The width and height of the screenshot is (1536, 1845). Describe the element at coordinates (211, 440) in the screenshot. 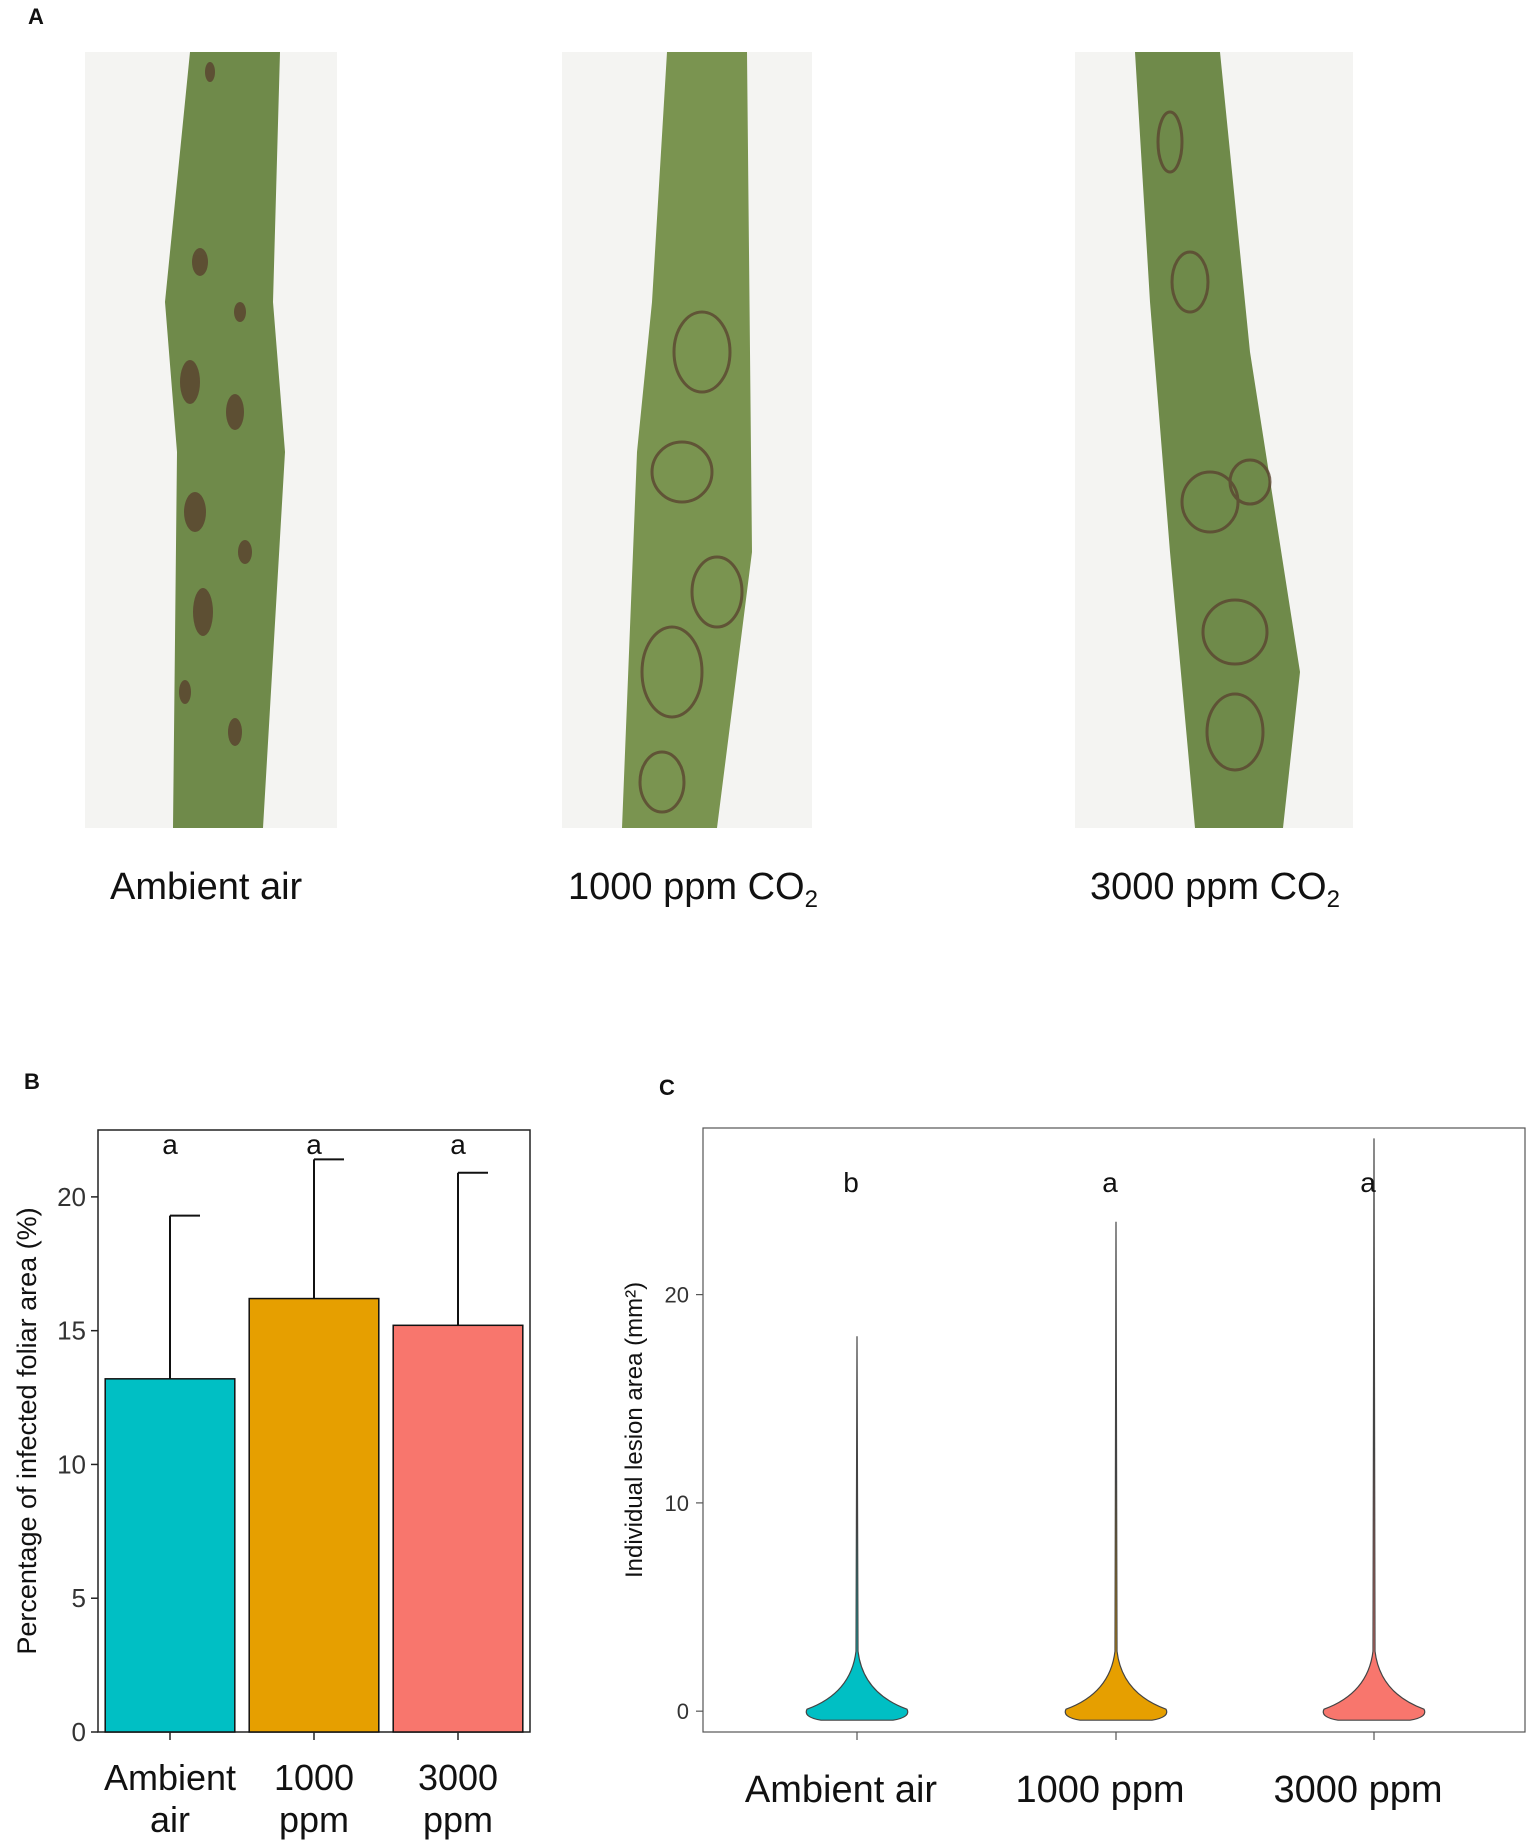

I see `leaf-photo-ambient` at that location.